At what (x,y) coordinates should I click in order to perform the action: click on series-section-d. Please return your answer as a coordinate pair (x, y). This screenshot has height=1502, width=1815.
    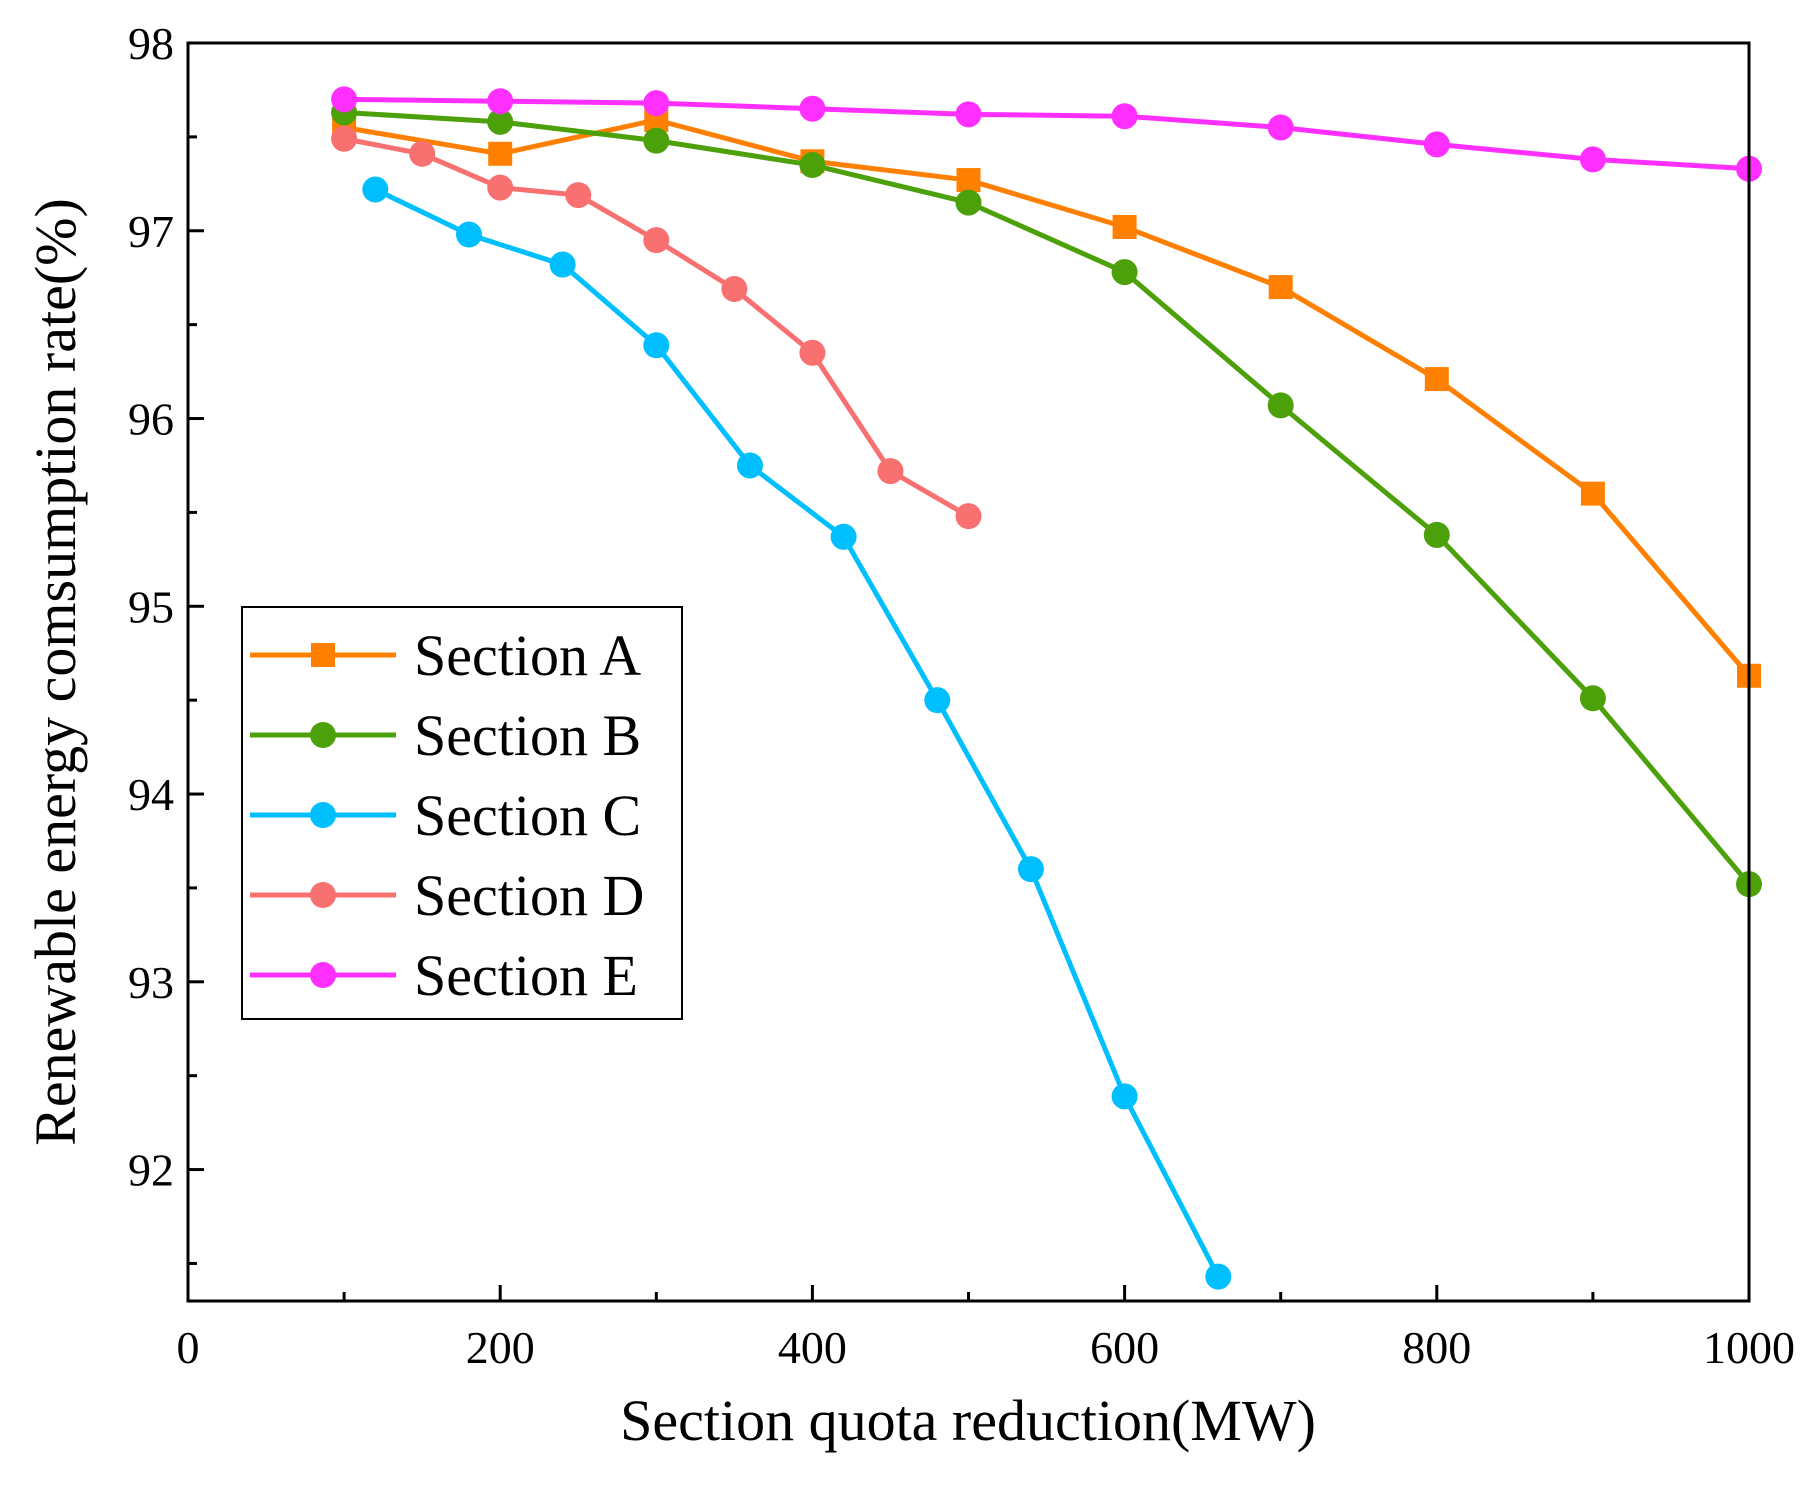
    Looking at the image, I should click on (656, 327).